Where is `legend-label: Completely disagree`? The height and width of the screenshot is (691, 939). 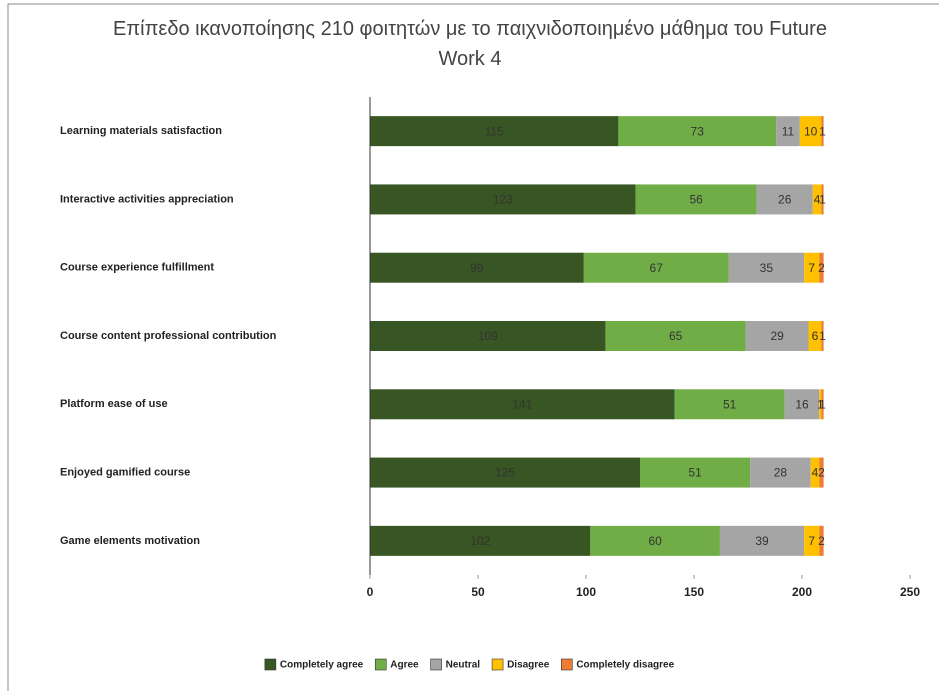 legend-label: Completely disagree is located at coordinates (625, 665).